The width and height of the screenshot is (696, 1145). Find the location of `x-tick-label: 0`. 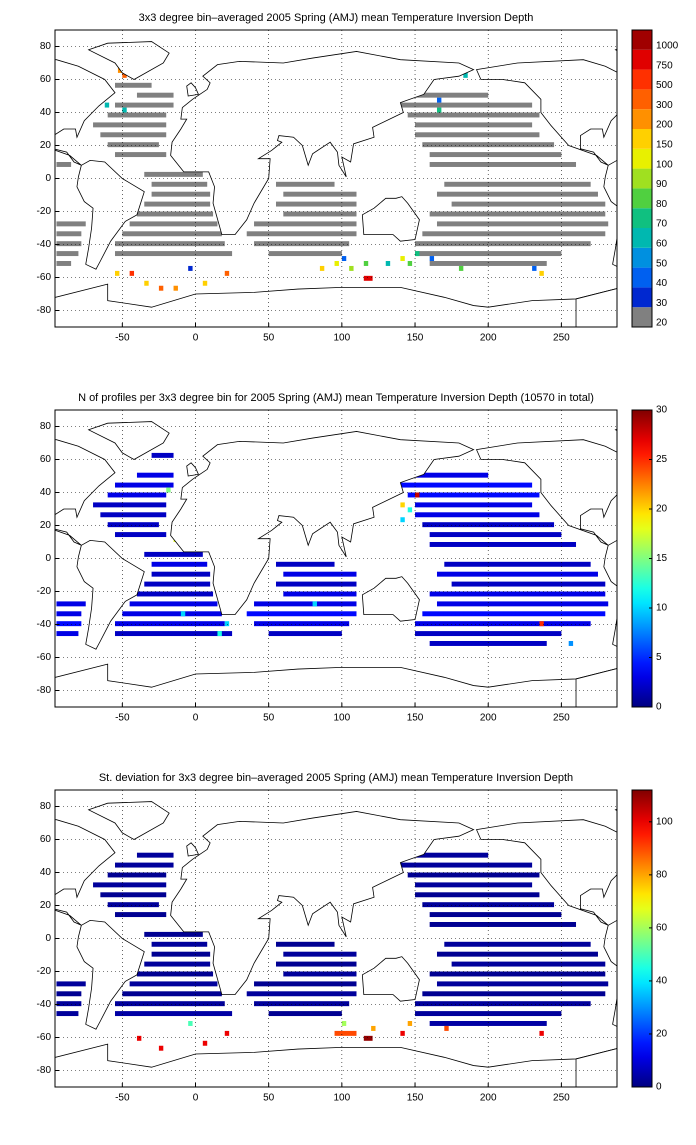

x-tick-label: 0 is located at coordinates (196, 338).